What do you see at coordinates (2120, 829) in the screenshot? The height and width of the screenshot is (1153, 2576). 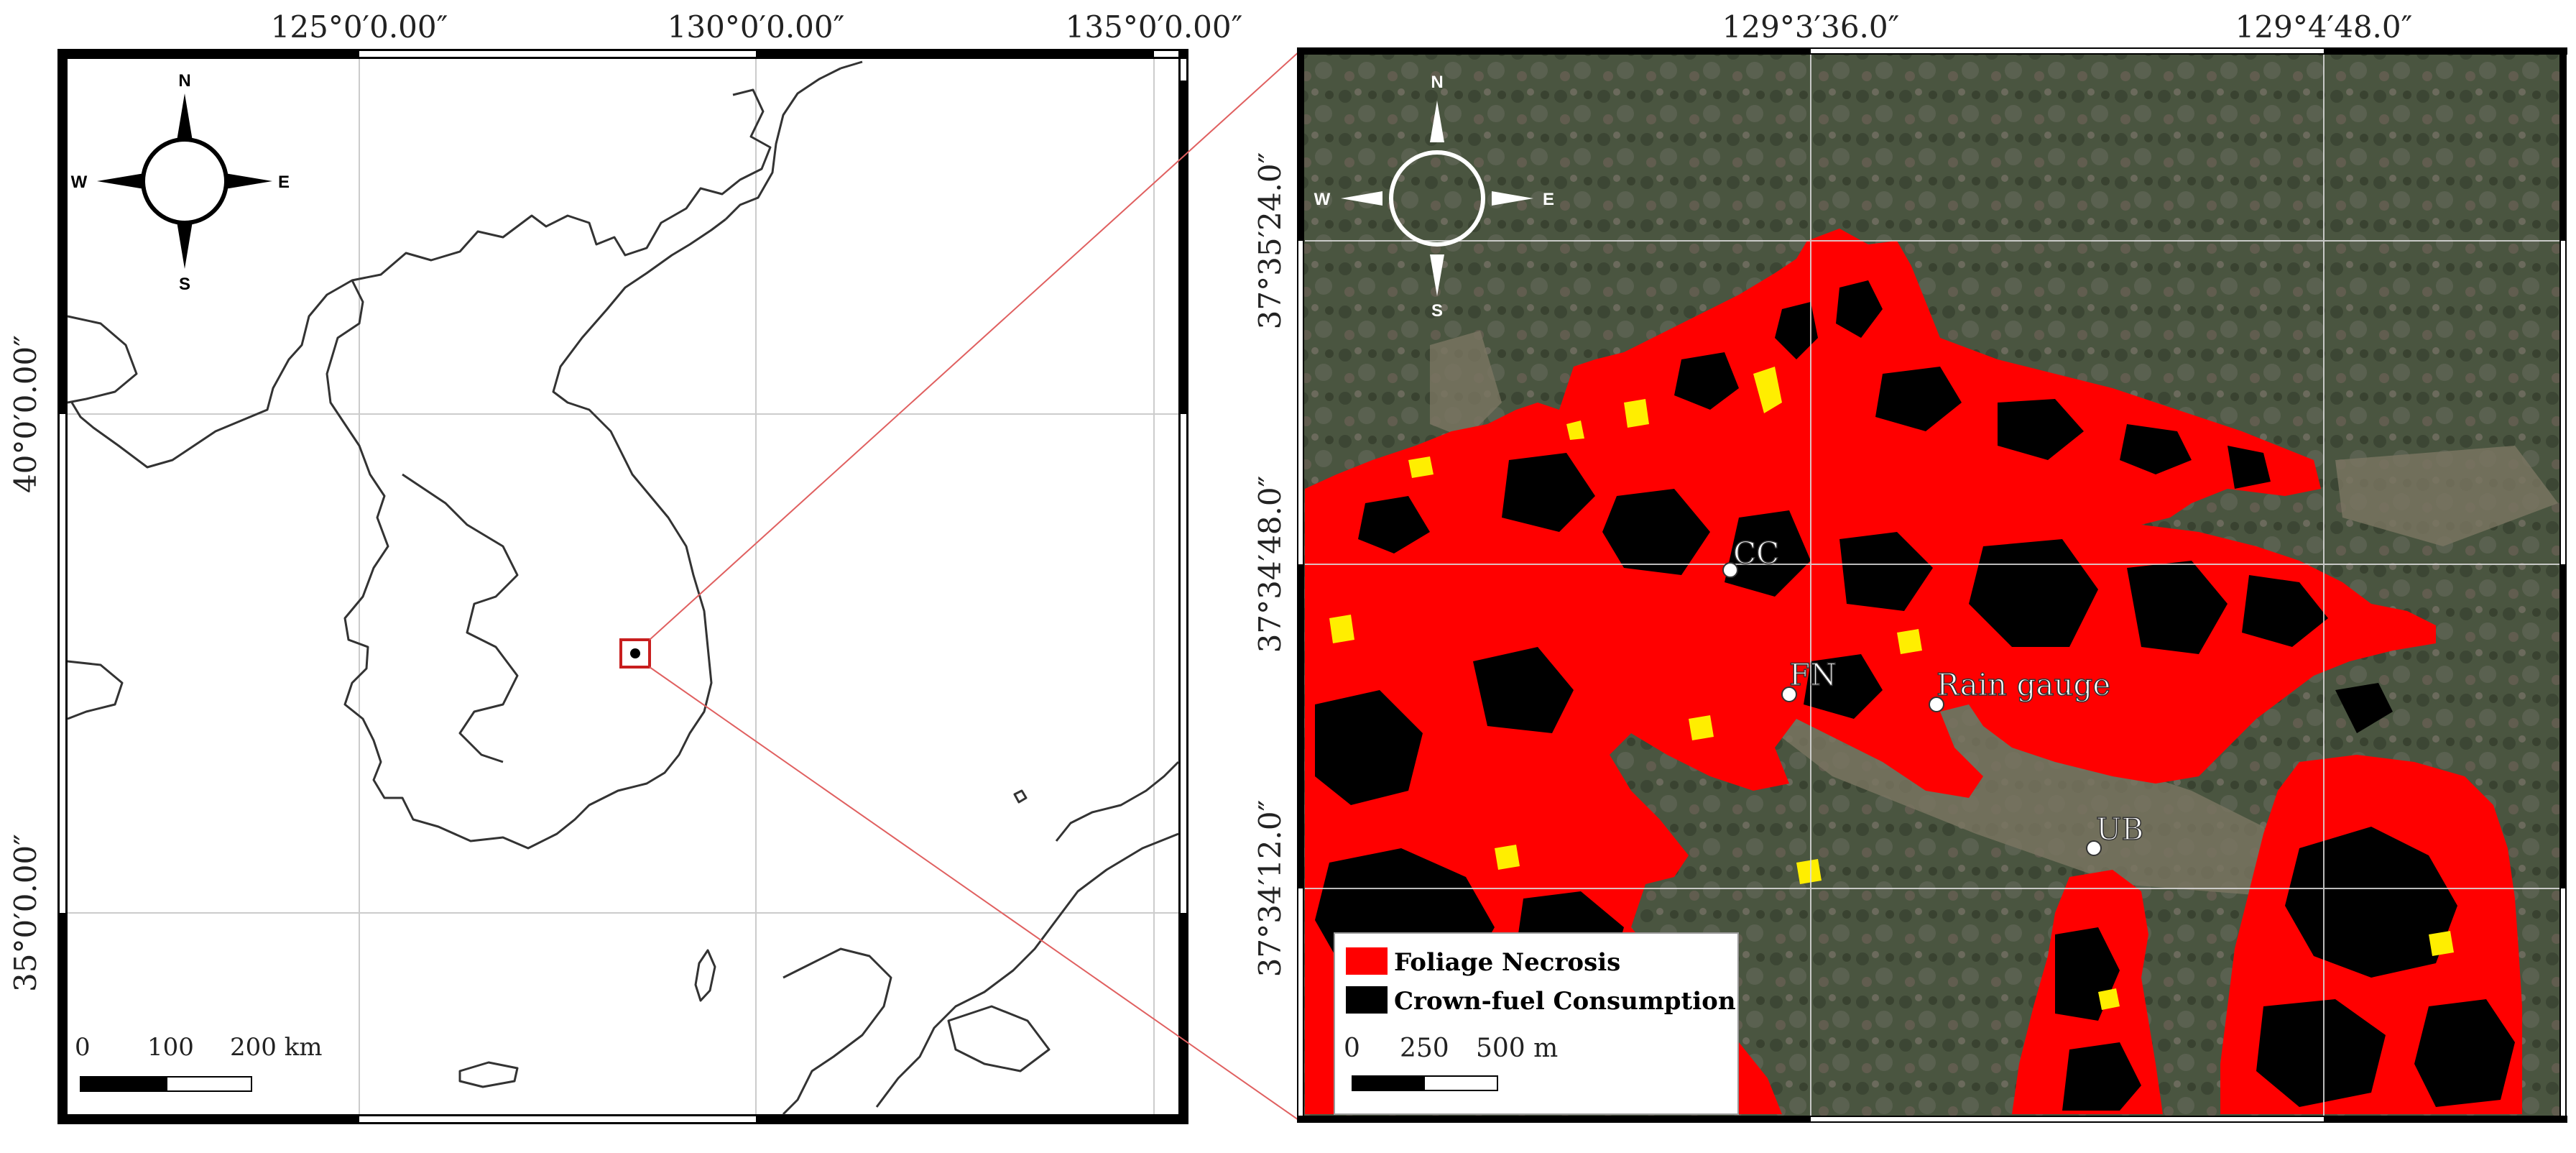 I see `site-ub-label: UB` at bounding box center [2120, 829].